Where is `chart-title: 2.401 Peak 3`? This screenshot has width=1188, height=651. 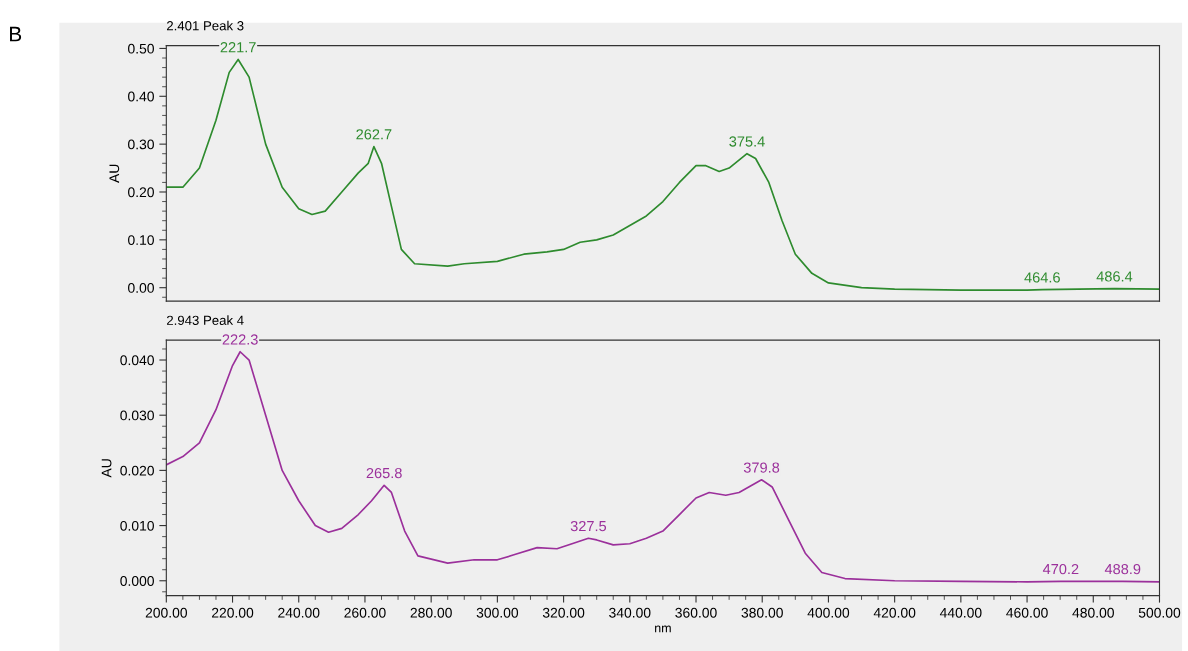 chart-title: 2.401 Peak 3 is located at coordinates (205, 25).